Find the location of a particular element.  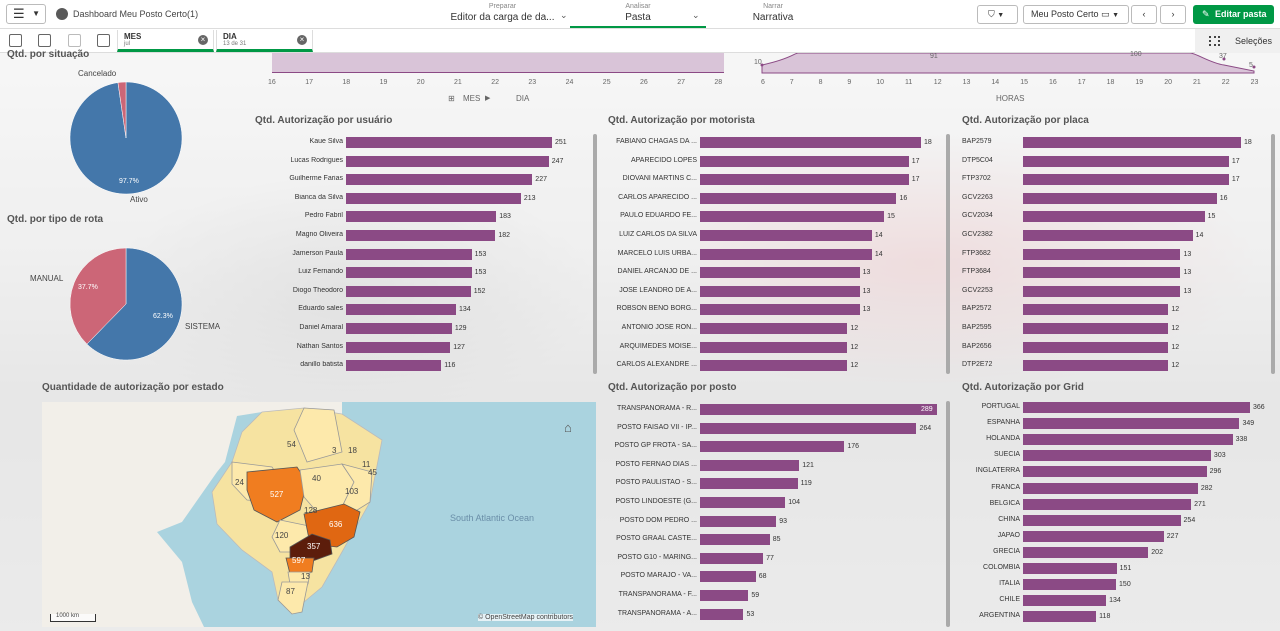

bar-category-label: BAP2579 is located at coordinates (977, 141).